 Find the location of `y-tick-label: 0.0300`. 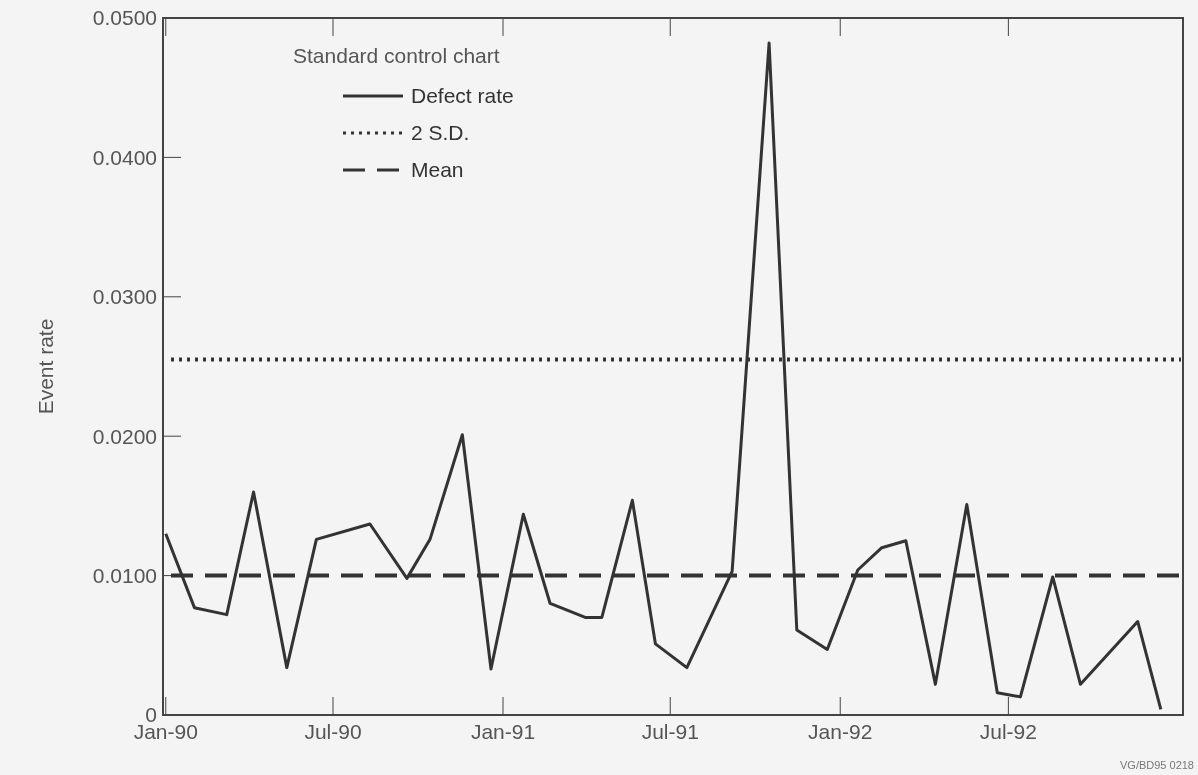

y-tick-label: 0.0300 is located at coordinates (124, 297).